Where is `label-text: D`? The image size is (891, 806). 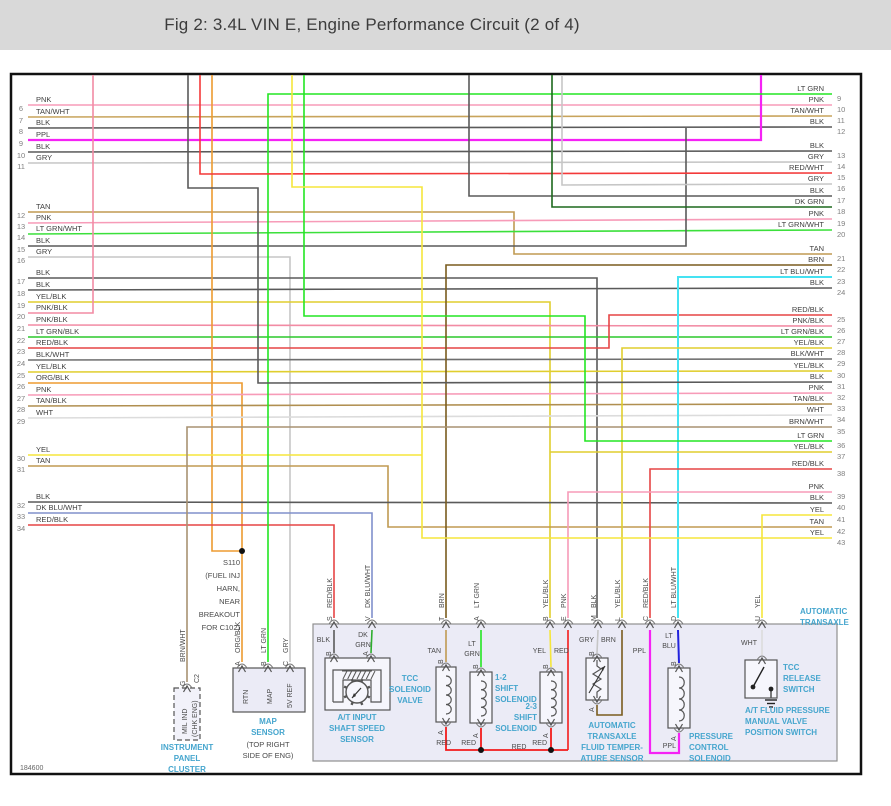
label-text: D is located at coordinates (674, 618).